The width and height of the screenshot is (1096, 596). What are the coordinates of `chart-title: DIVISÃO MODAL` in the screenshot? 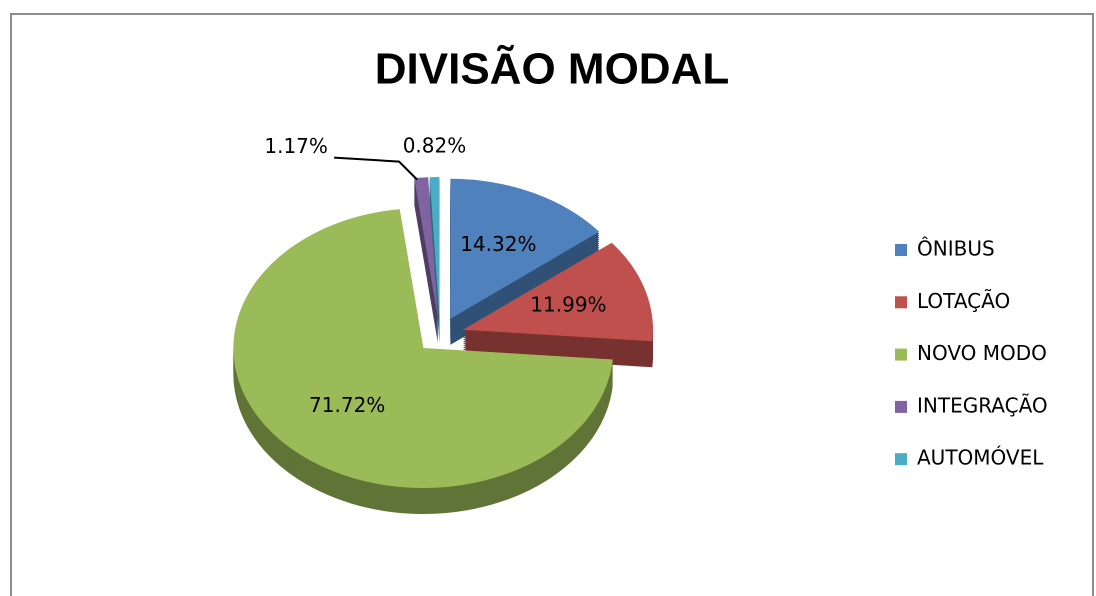 It's located at (552, 69).